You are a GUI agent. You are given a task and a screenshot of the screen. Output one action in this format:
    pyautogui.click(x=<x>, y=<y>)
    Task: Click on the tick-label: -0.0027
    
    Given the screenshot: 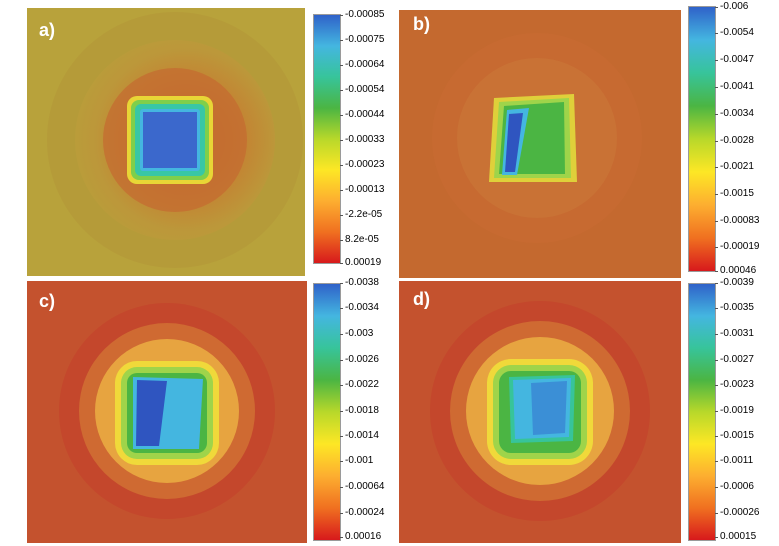 What is the action you would take?
    pyautogui.click(x=734, y=359)
    